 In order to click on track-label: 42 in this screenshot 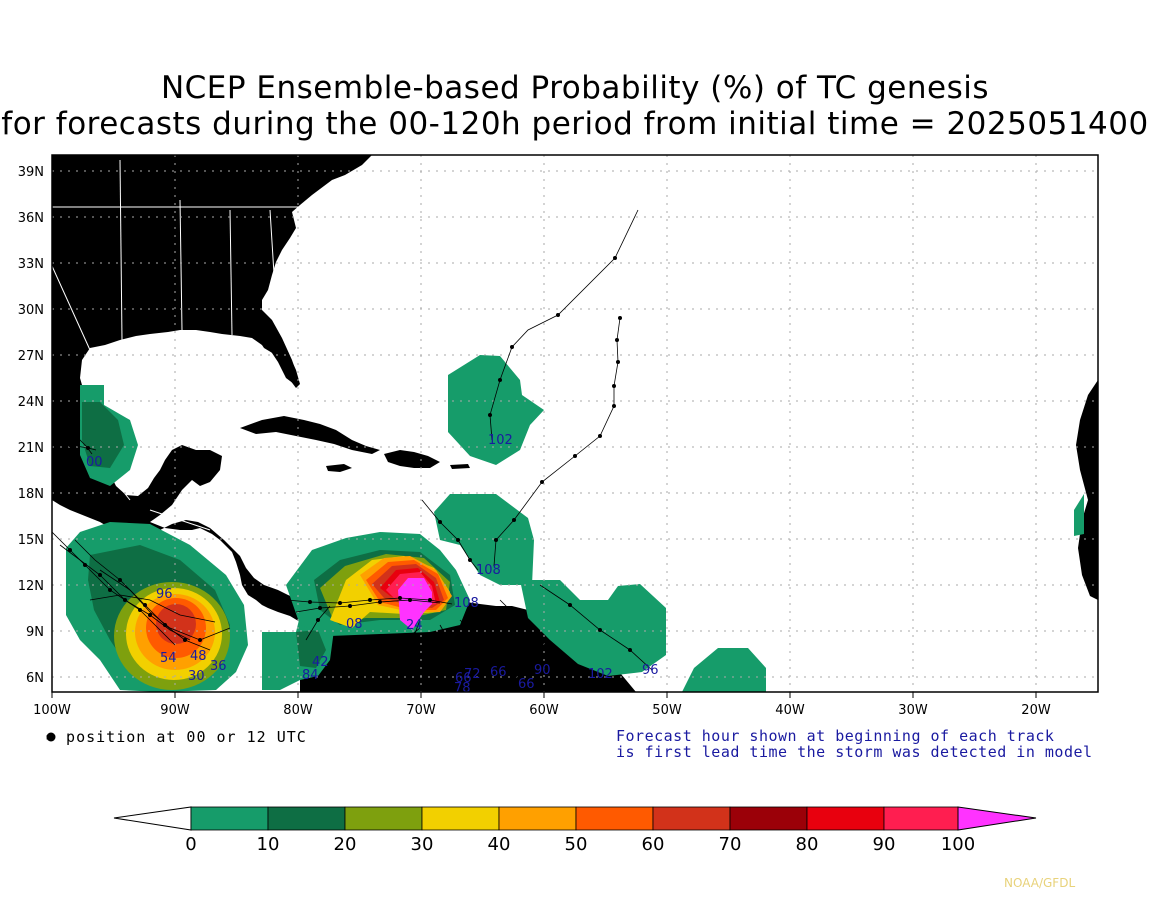, I will do `click(320, 662)`.